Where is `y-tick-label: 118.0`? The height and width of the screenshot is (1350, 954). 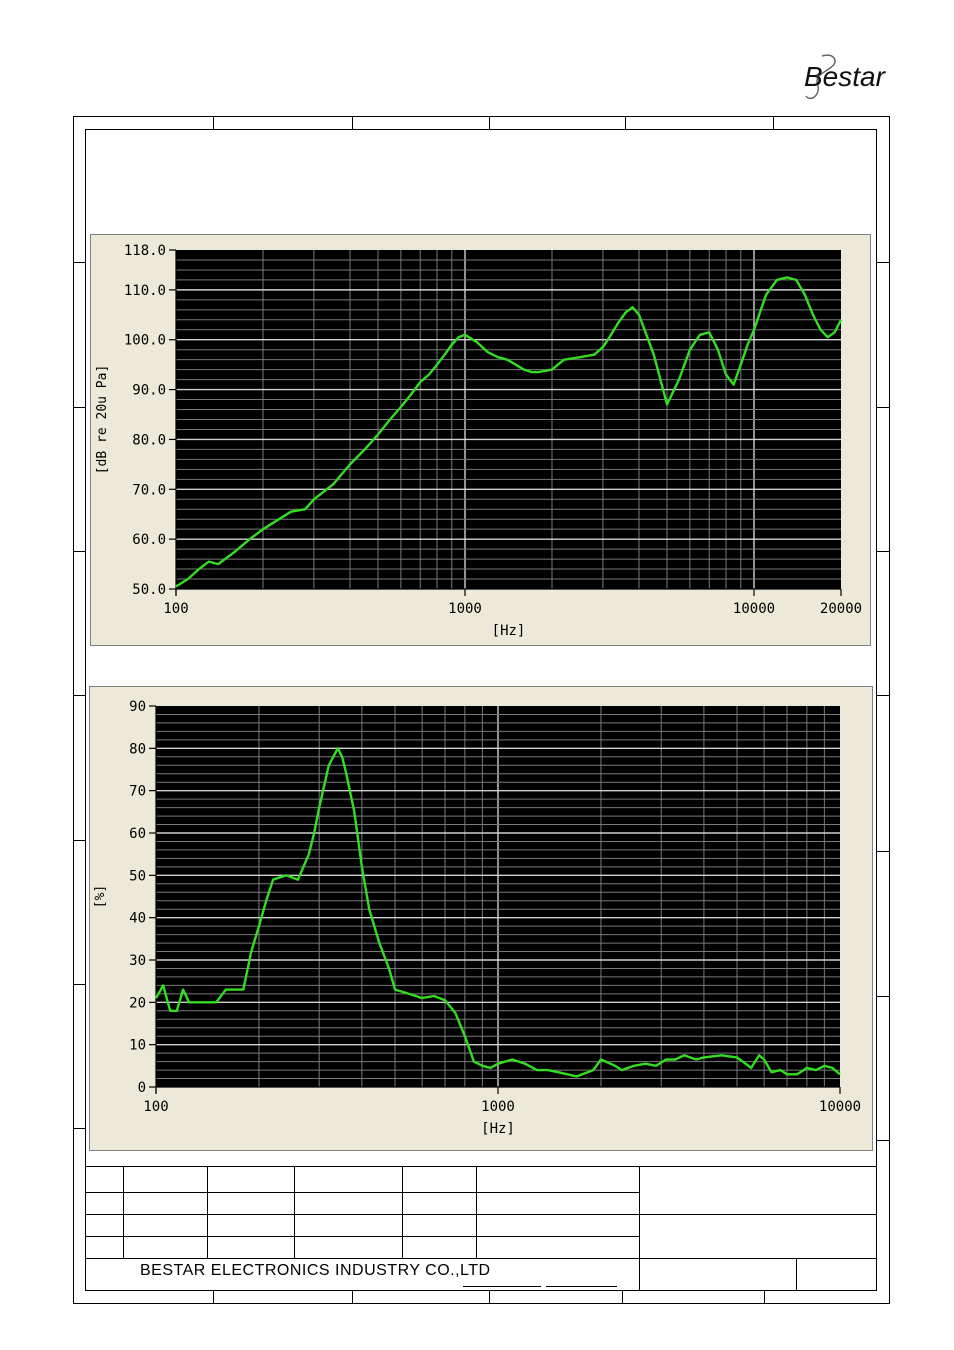 y-tick-label: 118.0 is located at coordinates (145, 251).